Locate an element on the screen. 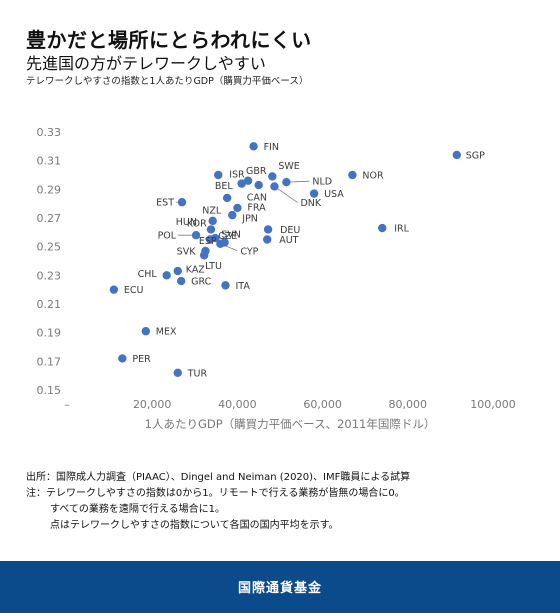 Image resolution: width=560 pixels, height=613 pixels. data-point-kor is located at coordinates (212, 221).